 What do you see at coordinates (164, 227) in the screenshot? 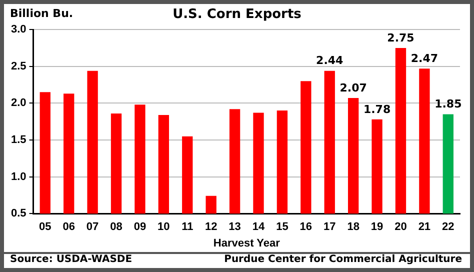
I see `x-tick-label: 10` at bounding box center [164, 227].